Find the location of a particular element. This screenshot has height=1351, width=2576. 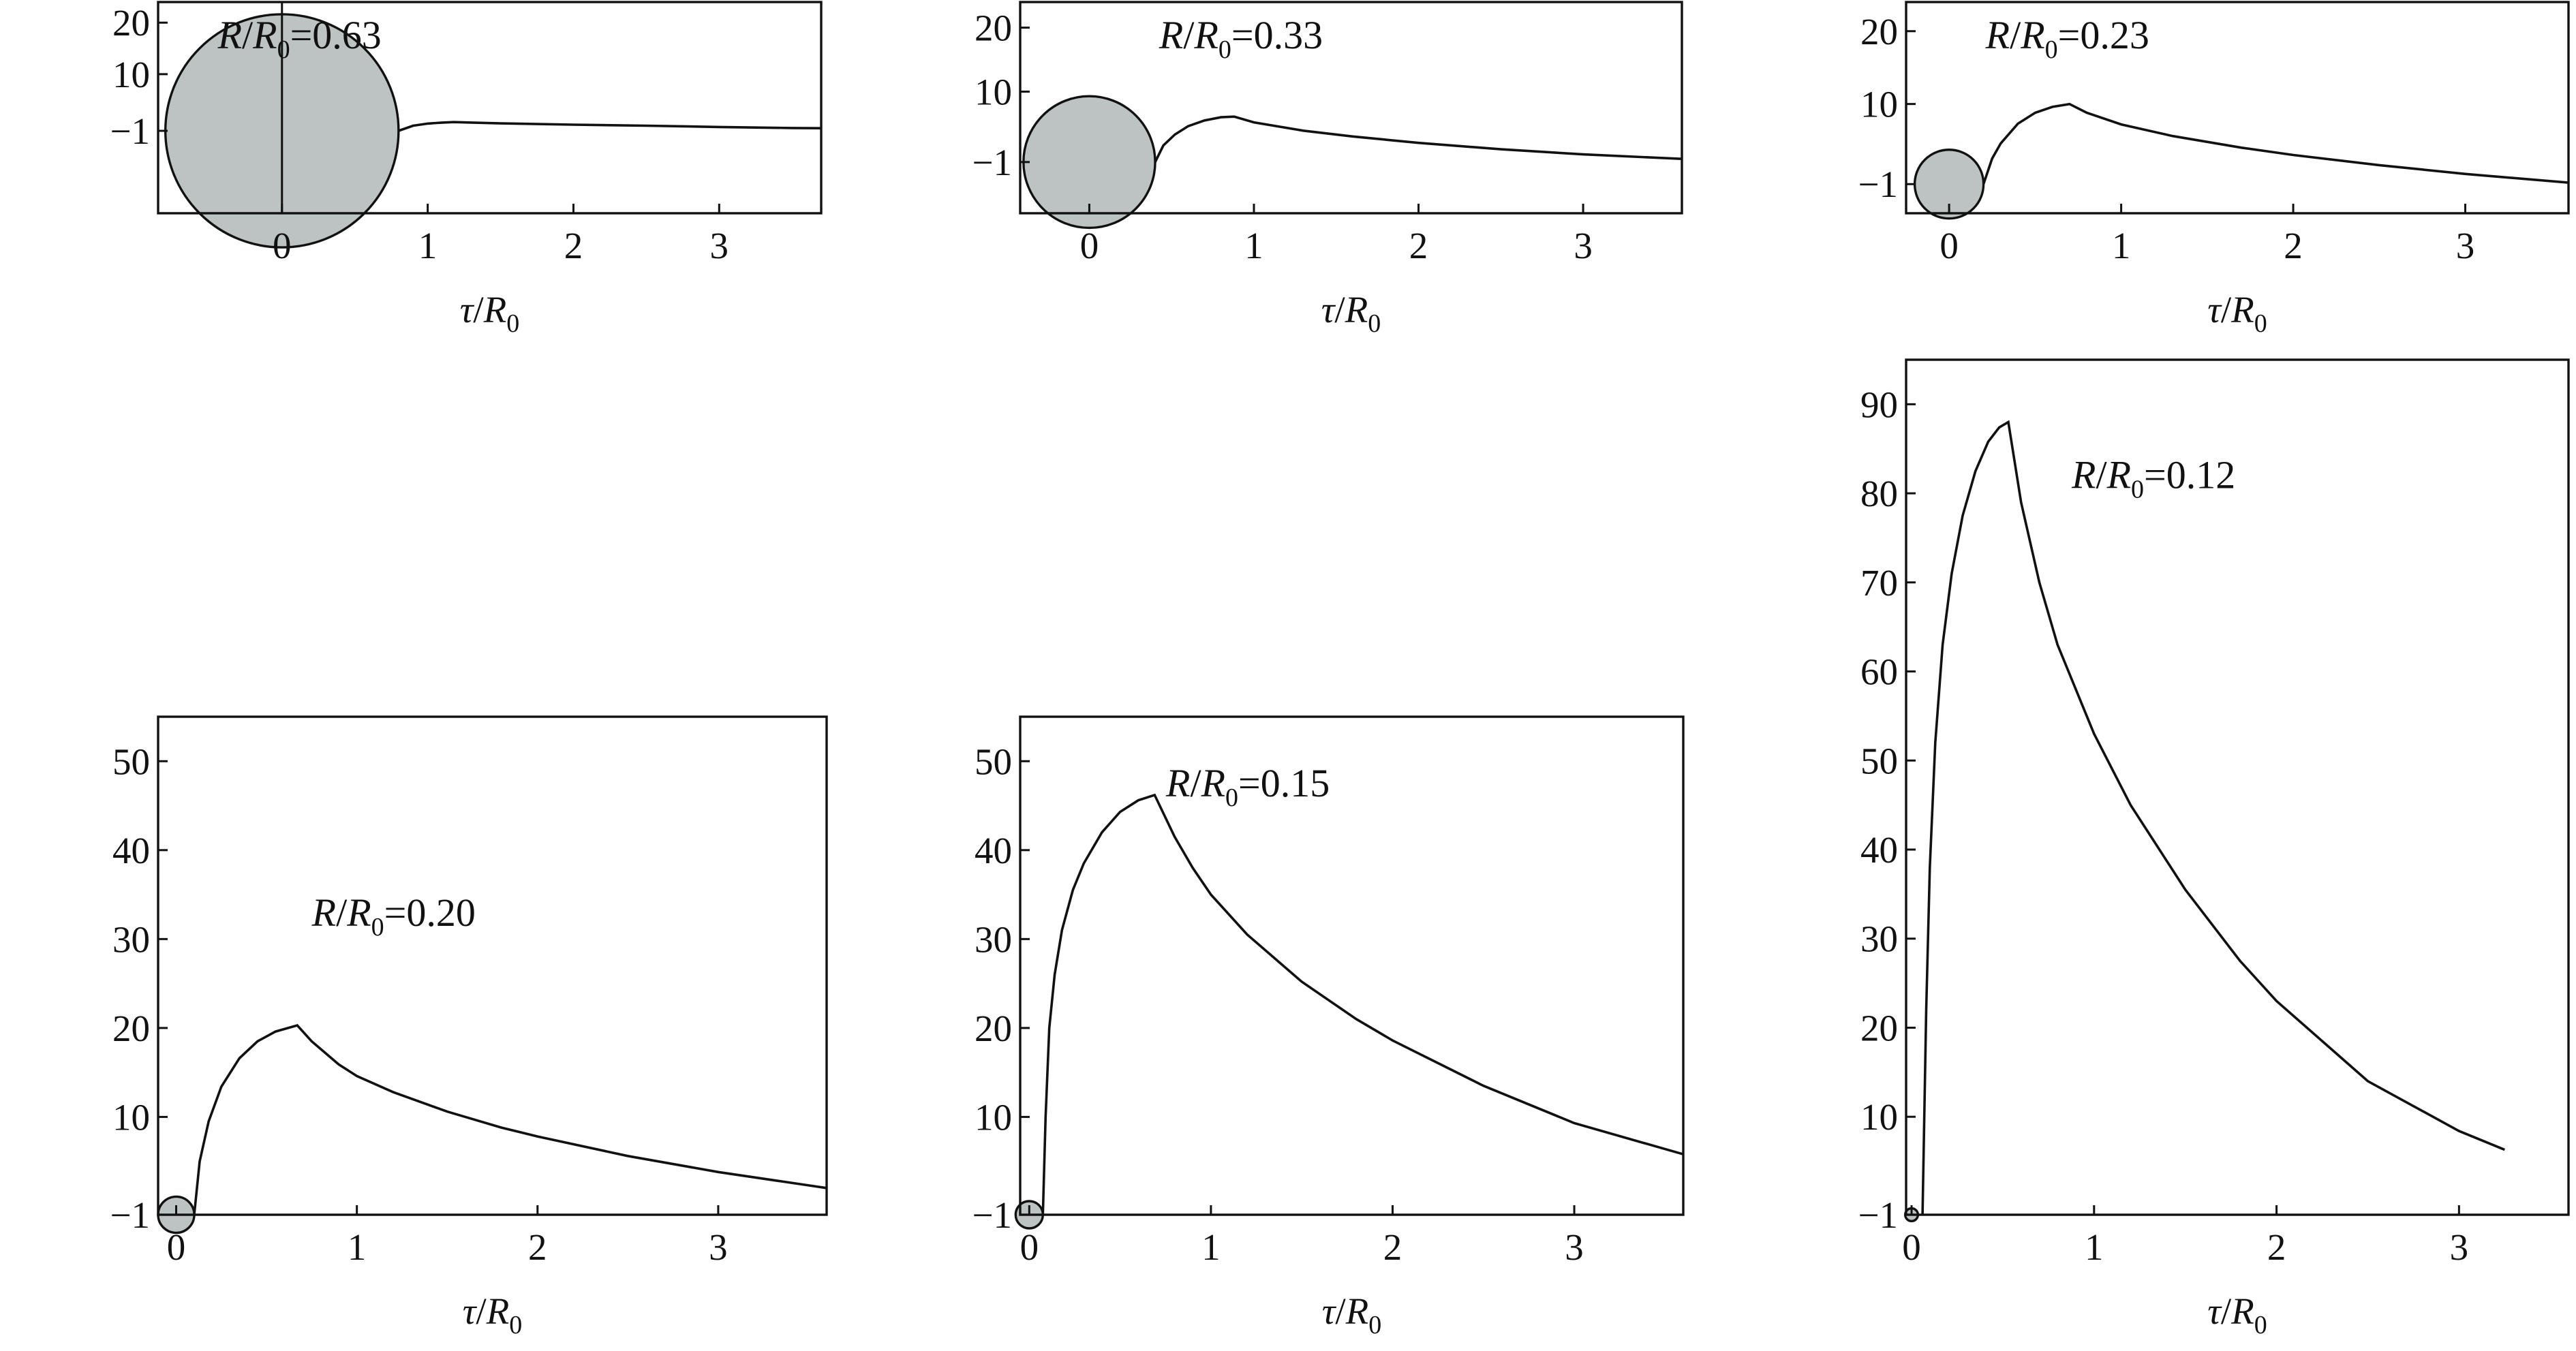

ratio-annotation: R/R0=0.33 is located at coordinates (1241, 38).